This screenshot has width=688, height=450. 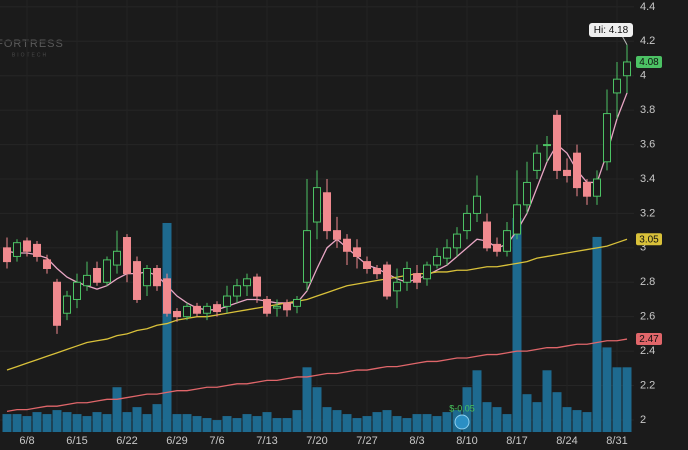 I want to click on y-tick-label: 3, so click(x=643, y=248).